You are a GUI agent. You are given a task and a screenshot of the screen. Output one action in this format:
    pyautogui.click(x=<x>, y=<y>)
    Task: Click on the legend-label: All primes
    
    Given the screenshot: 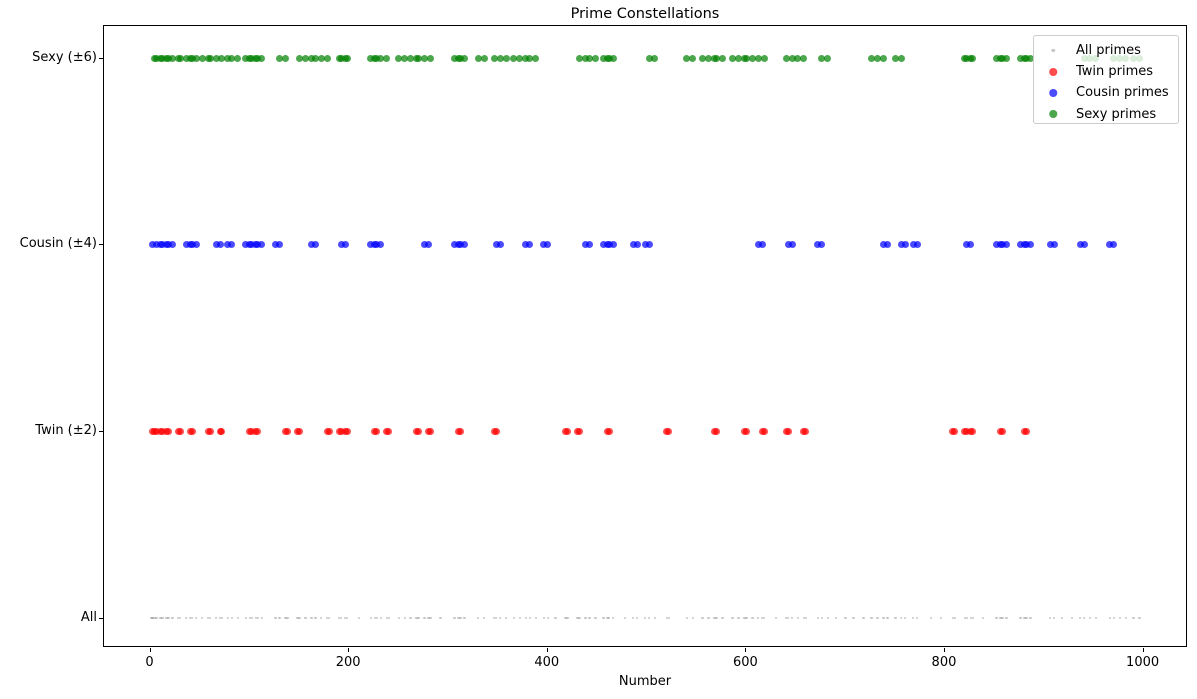 What is the action you would take?
    pyautogui.click(x=1108, y=51)
    